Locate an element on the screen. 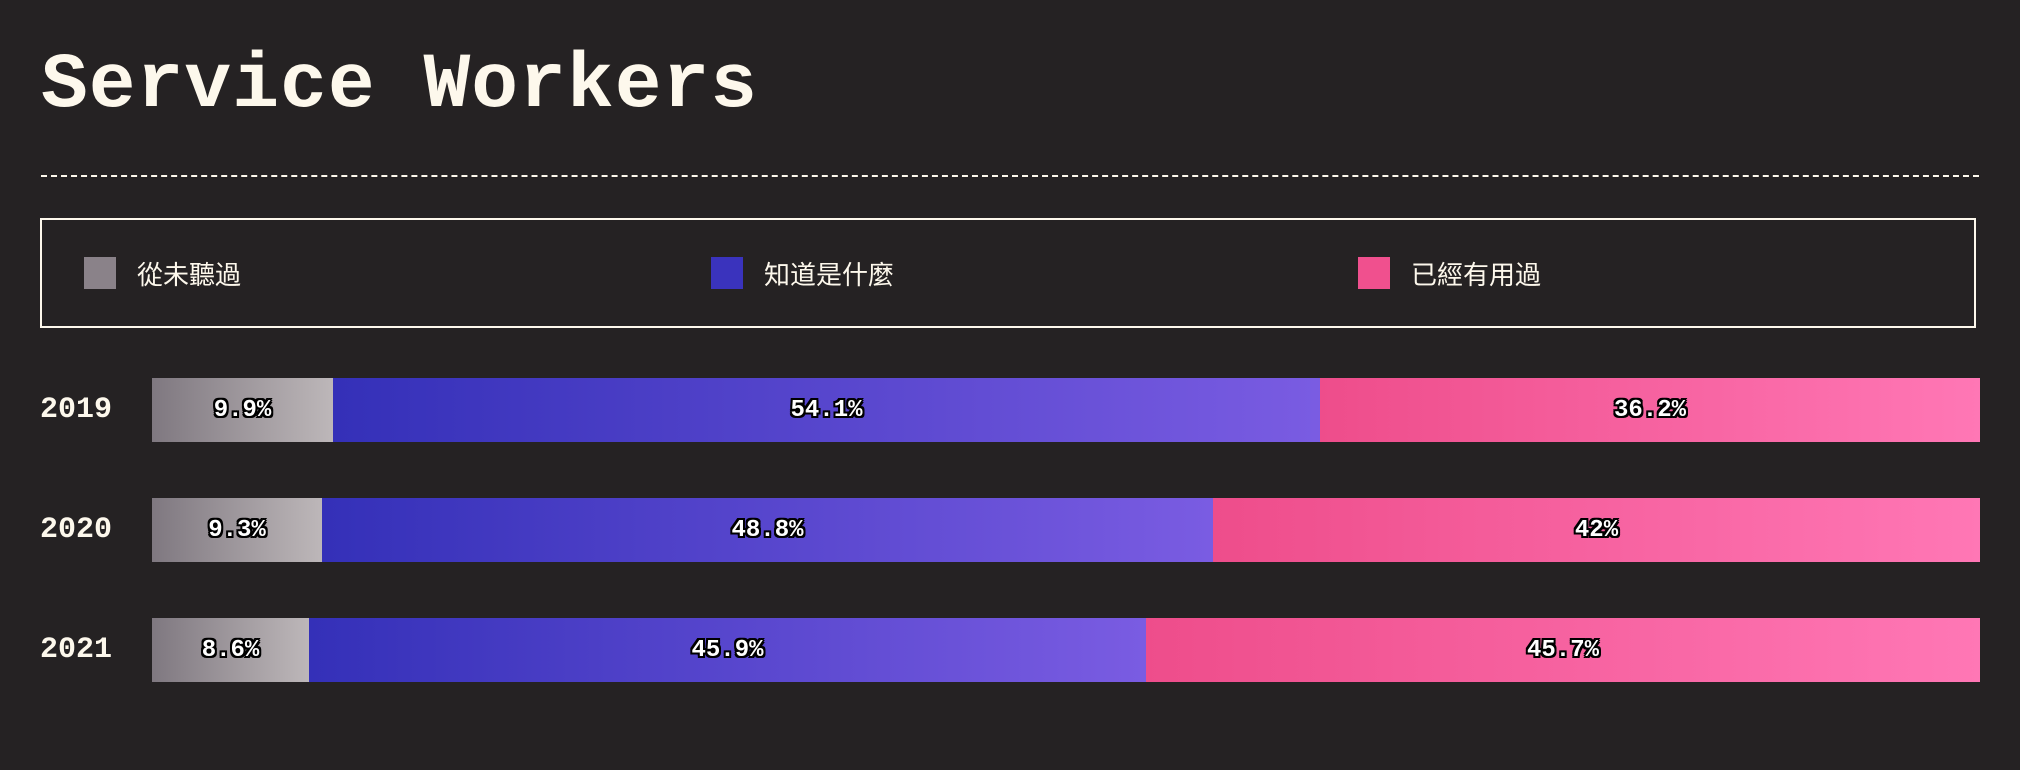 The image size is (2020, 770). data-label-know-what-2021: 45.9% is located at coordinates (727, 650).